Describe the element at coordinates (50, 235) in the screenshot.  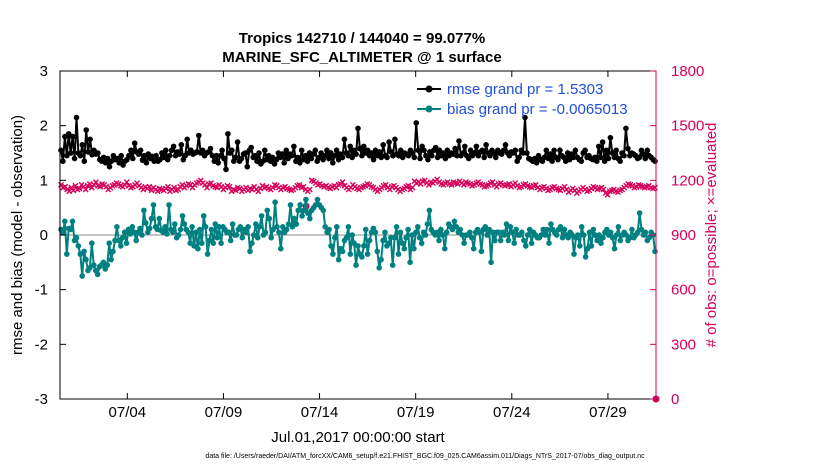
I see `y-axis-left: -3 -2 -1 0 1 2 3` at that location.